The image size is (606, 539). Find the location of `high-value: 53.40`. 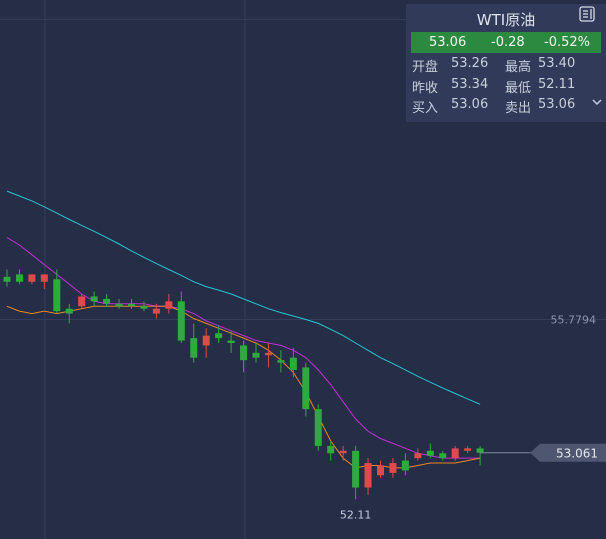

high-value: 53.40 is located at coordinates (557, 63).